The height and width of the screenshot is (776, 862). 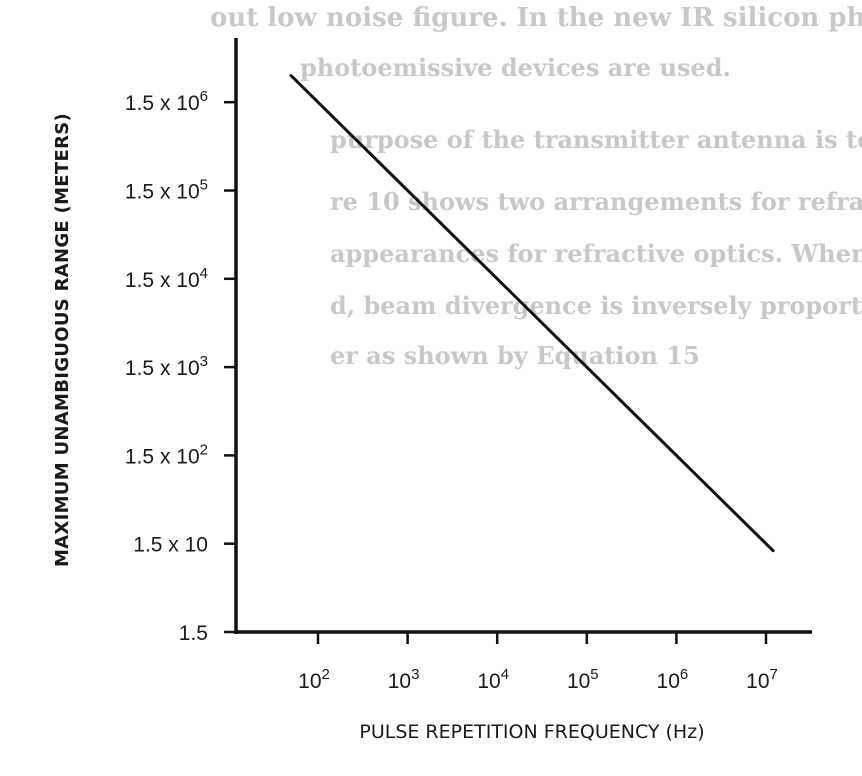 What do you see at coordinates (166, 366) in the screenshot?
I see `y-tick-label: 1.5 x 10³` at bounding box center [166, 366].